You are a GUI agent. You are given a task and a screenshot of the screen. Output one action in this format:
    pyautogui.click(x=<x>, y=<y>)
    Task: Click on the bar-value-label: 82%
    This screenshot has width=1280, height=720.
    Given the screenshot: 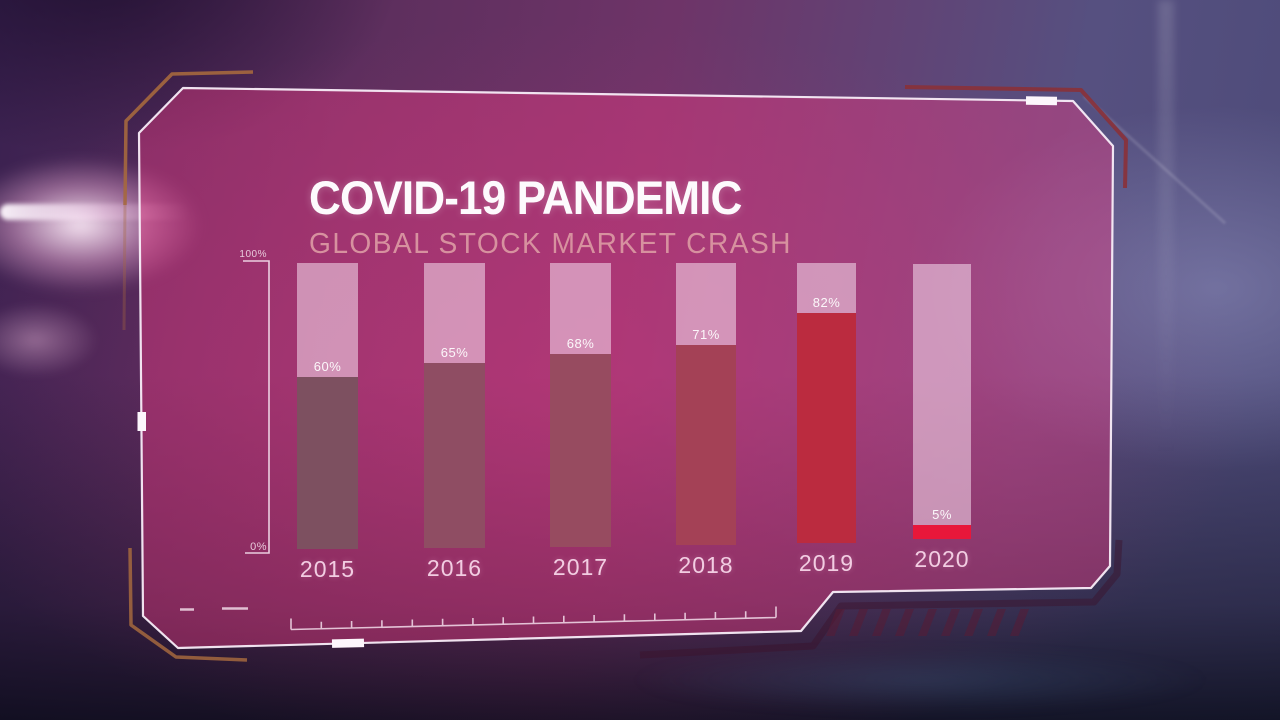 What is the action you would take?
    pyautogui.click(x=826, y=303)
    